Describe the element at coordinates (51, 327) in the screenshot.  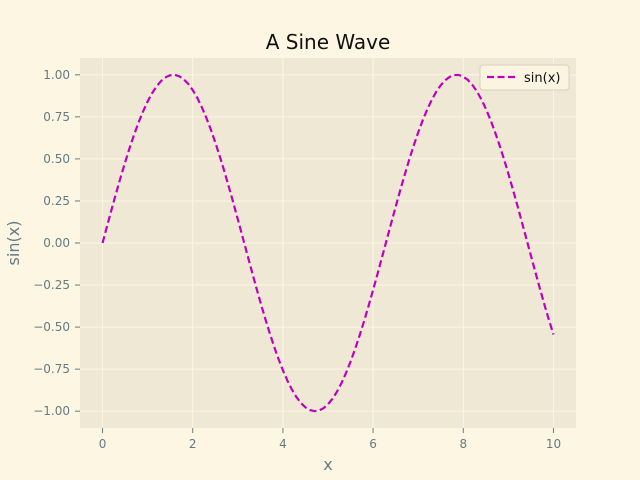
I see `y-tick-label: −0.50` at that location.